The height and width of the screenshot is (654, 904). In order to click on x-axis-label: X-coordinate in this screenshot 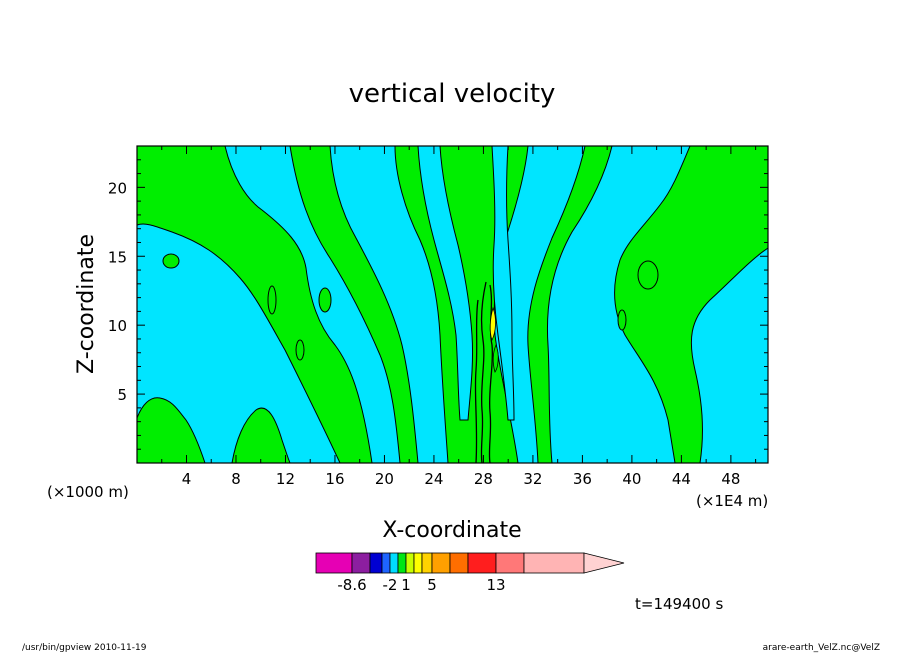, I will do `click(451, 530)`.